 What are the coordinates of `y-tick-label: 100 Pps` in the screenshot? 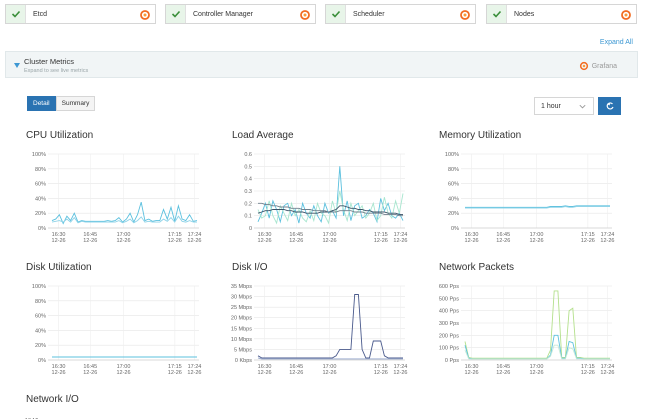 It's located at (449, 349).